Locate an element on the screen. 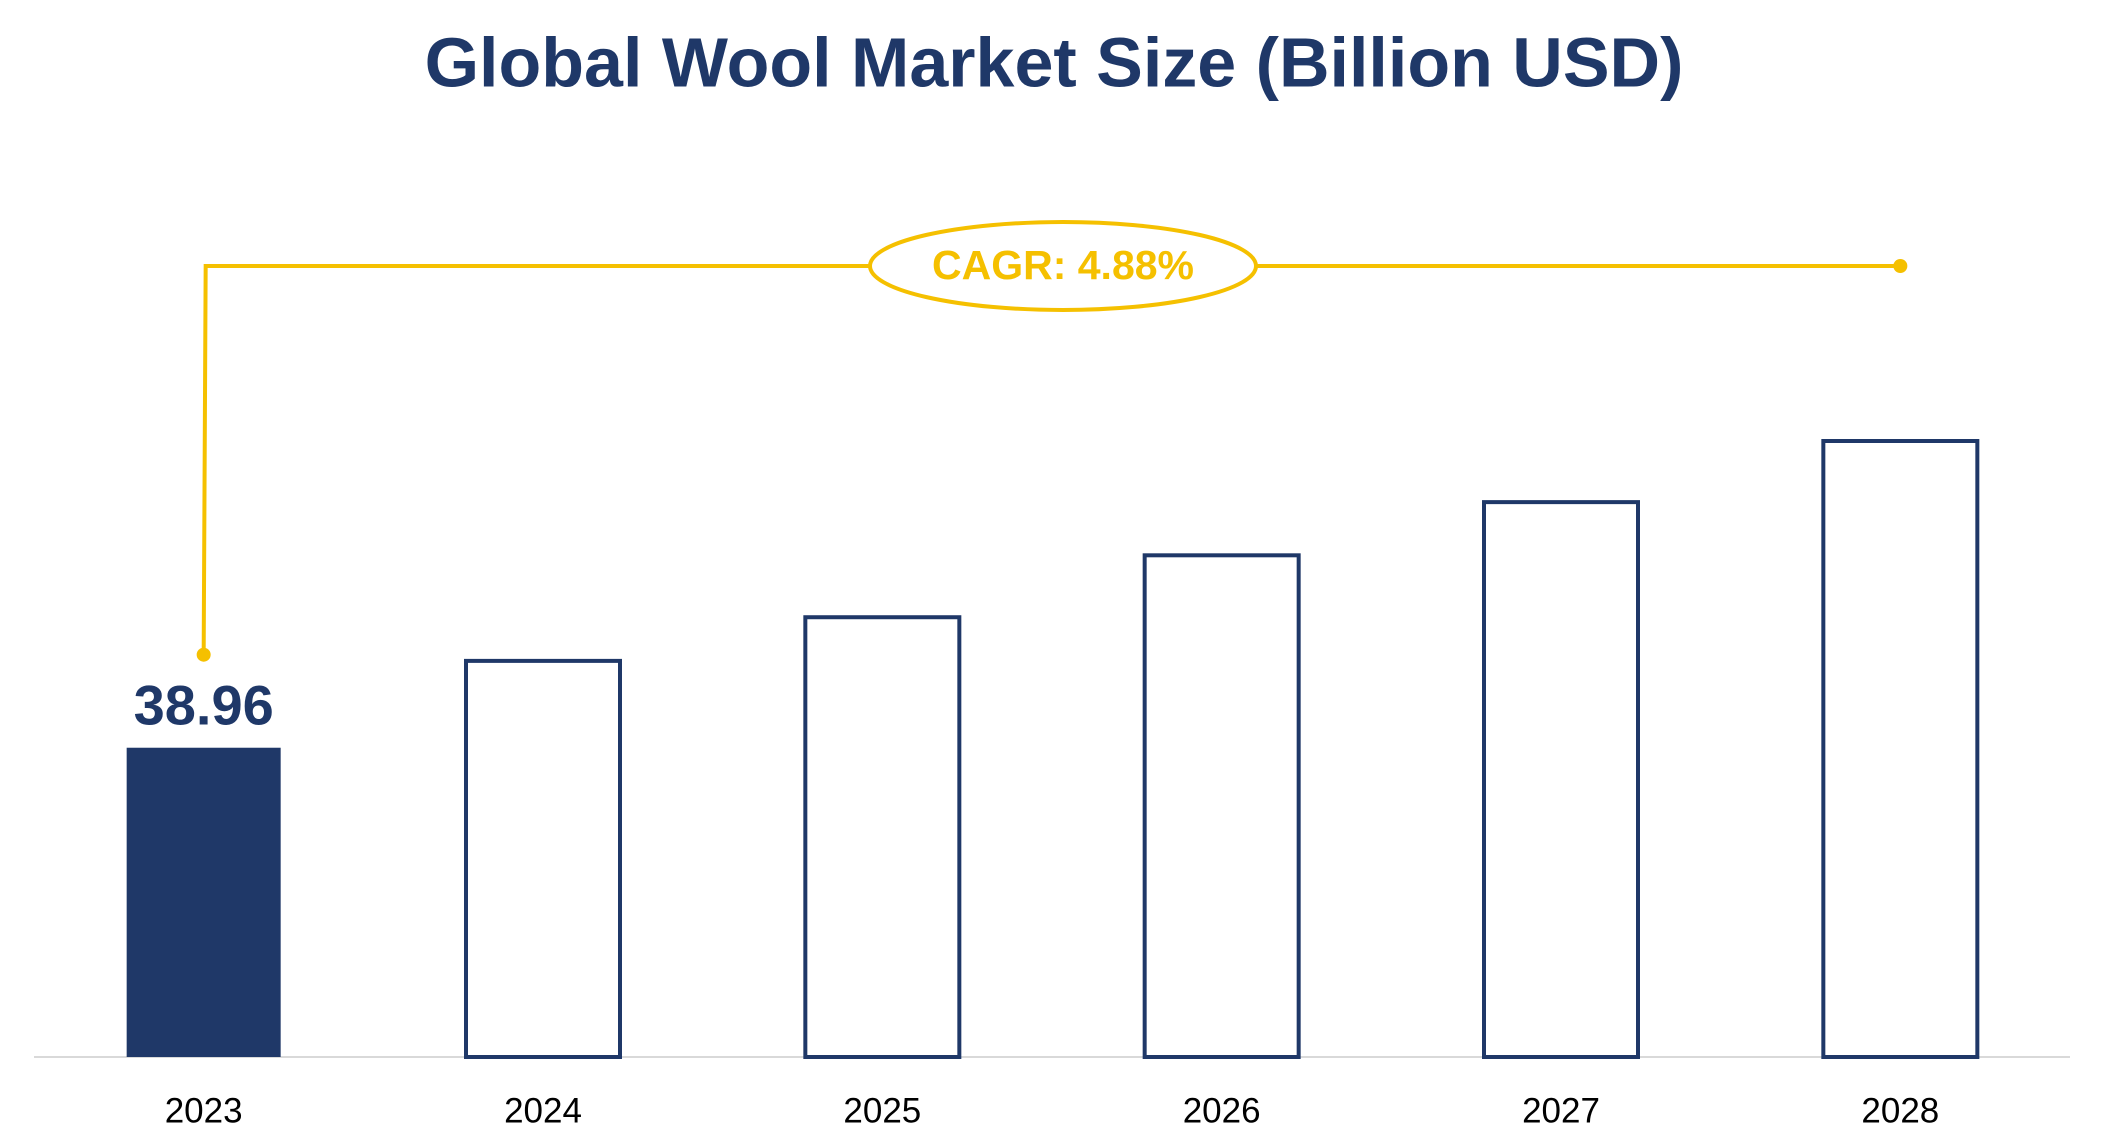 Image resolution: width=2108 pixels, height=1125 pixels. x-tick-label: 2026 is located at coordinates (1222, 1108).